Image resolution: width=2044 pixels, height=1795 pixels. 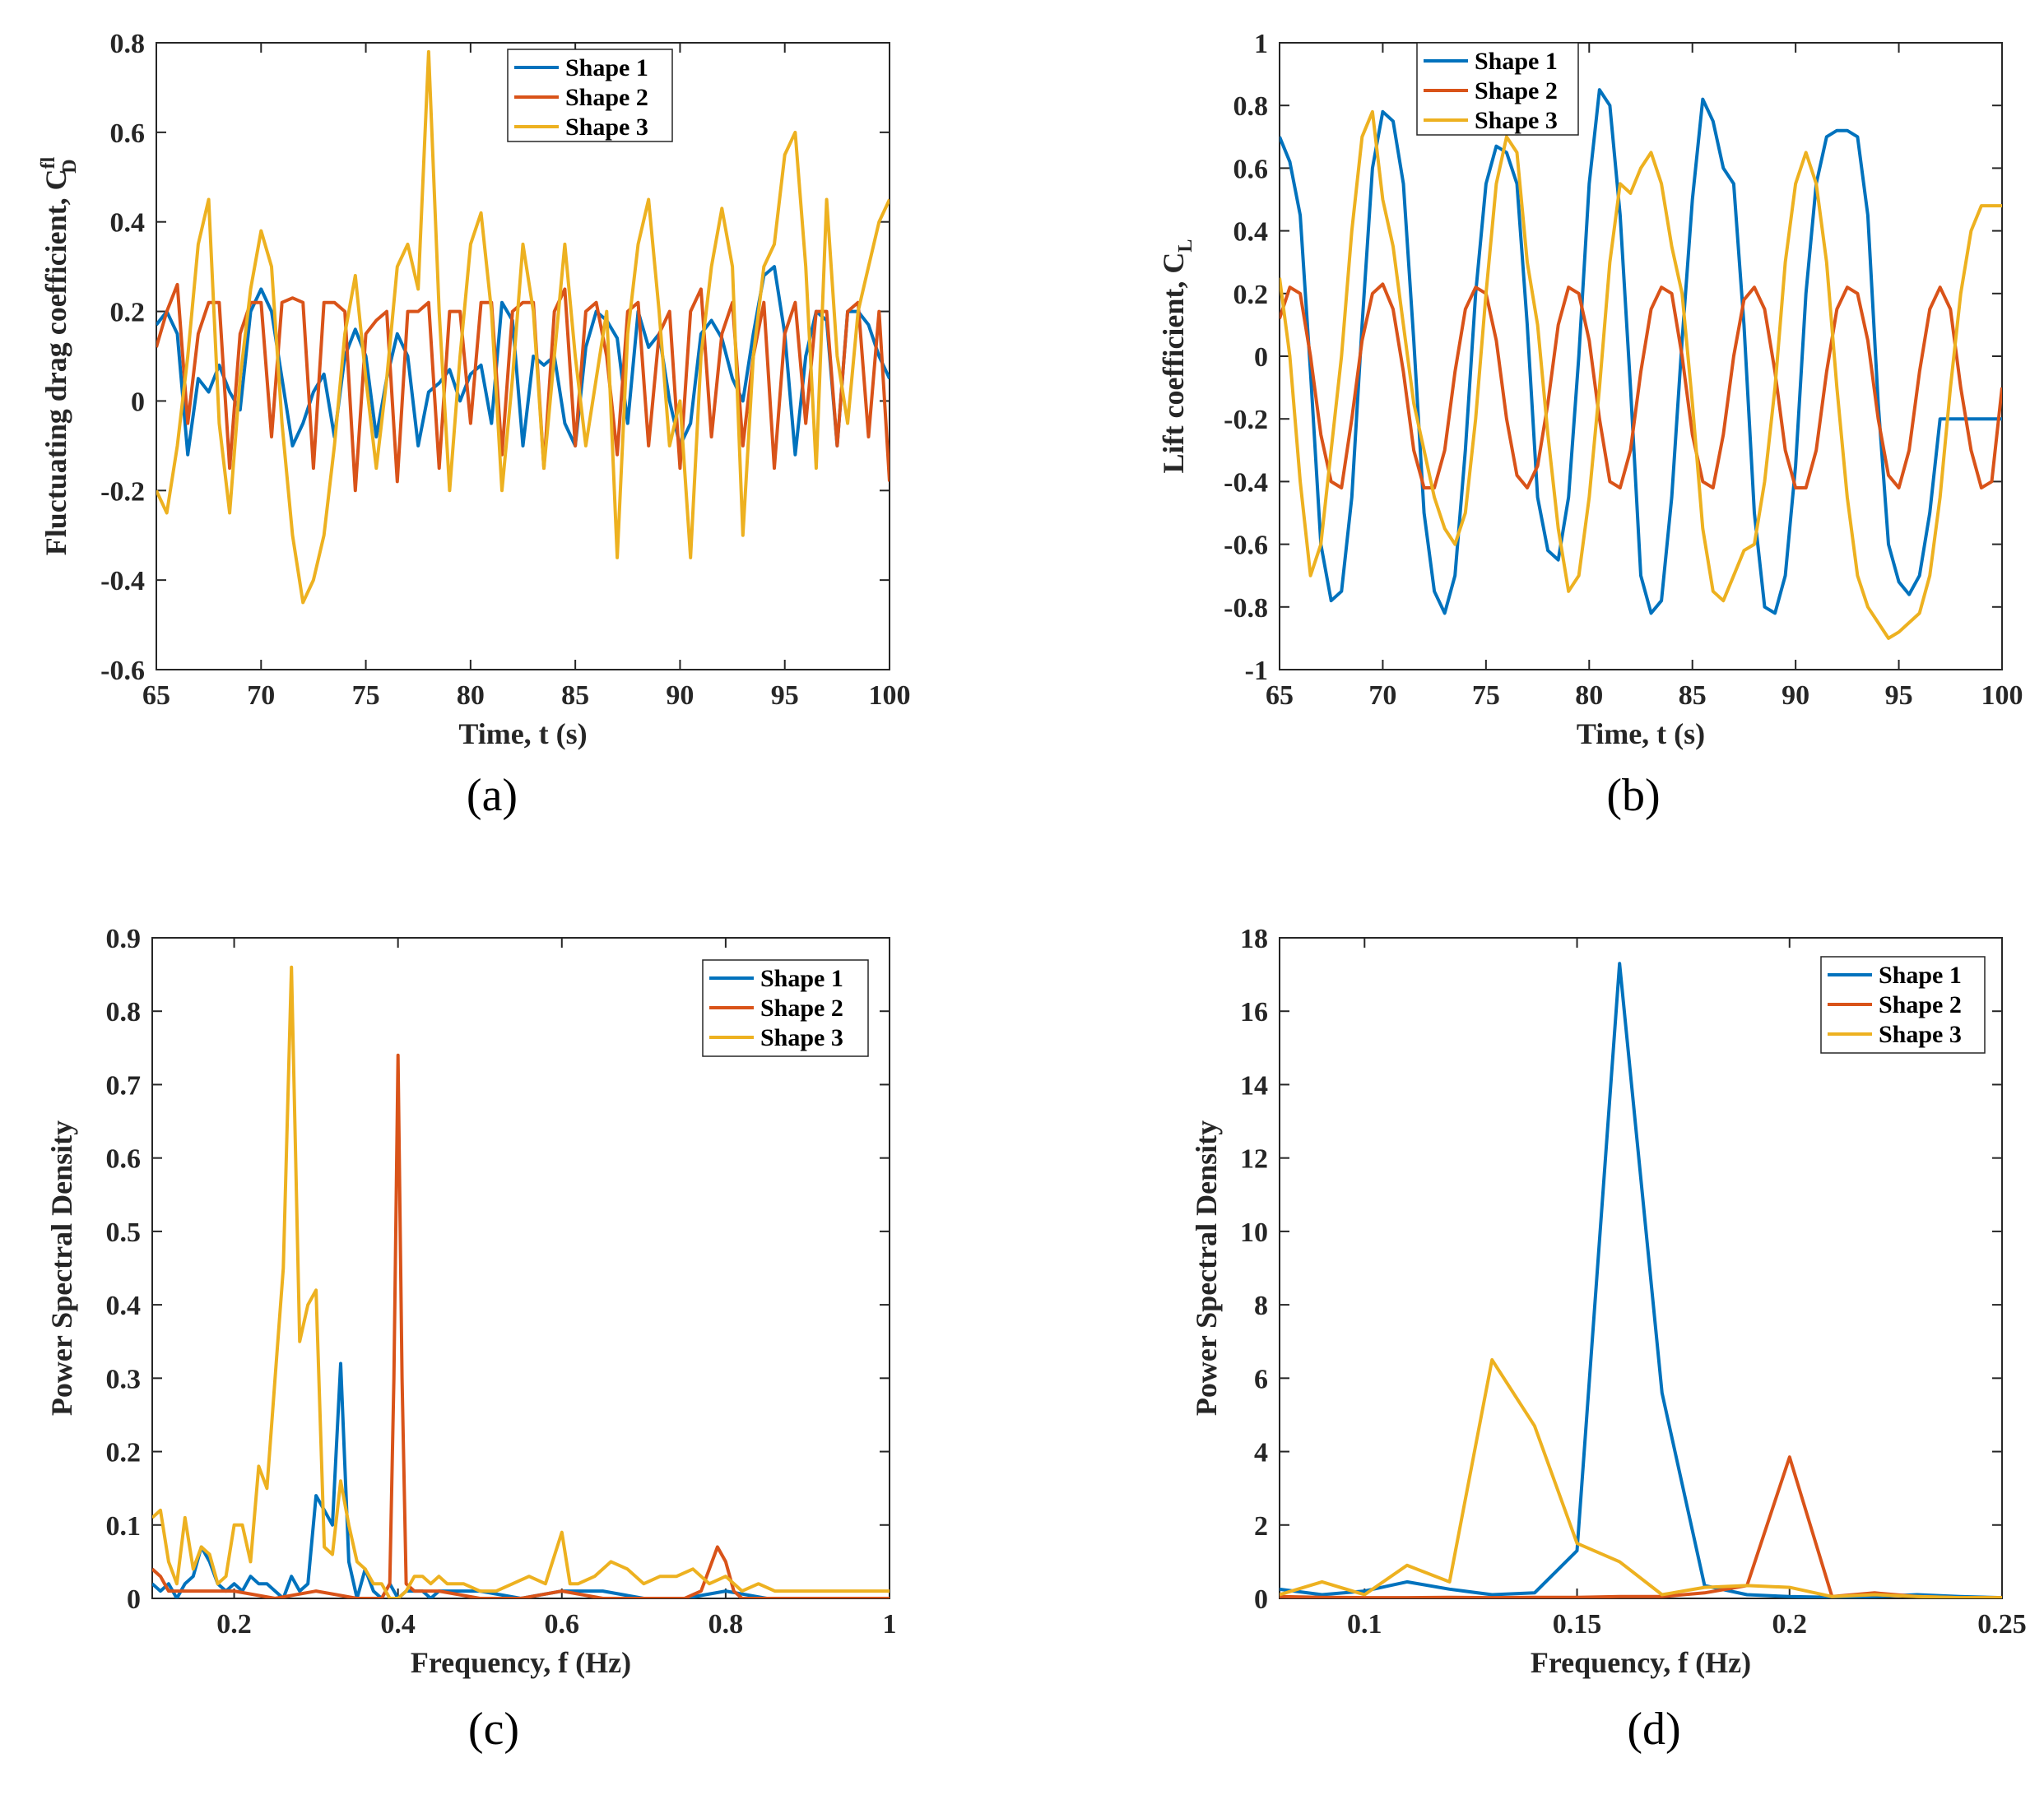 What do you see at coordinates (1261, 44) in the screenshot?
I see `y-tick-label: 1` at bounding box center [1261, 44].